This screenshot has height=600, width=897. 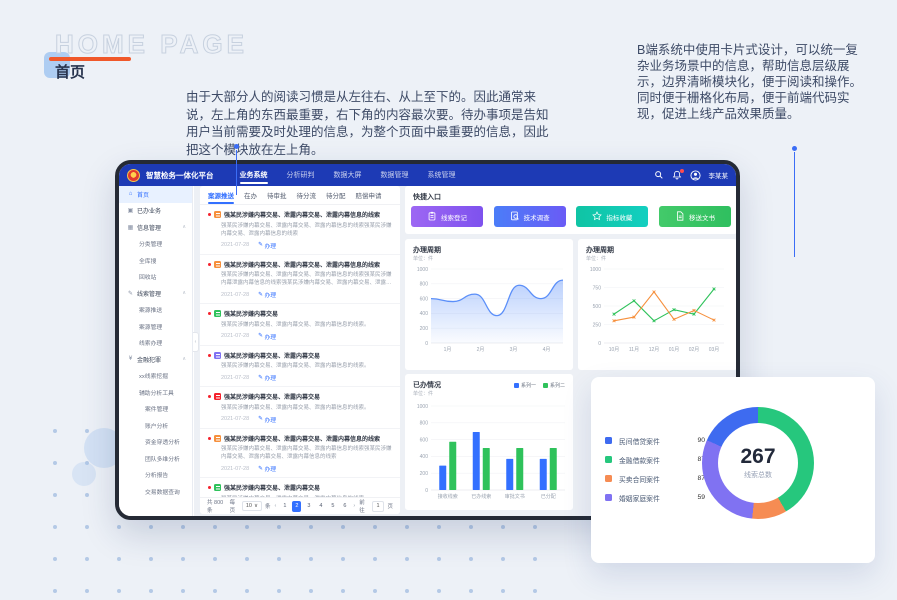 I want to click on jump-page-input: 1, so click(x=378, y=506).